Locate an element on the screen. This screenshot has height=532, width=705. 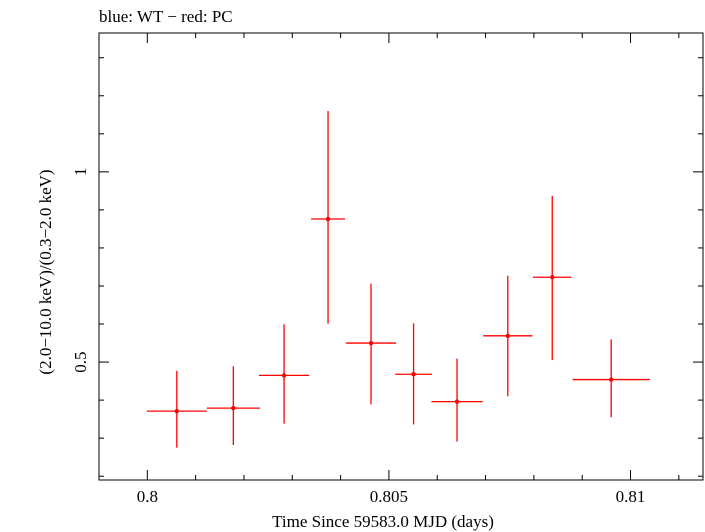
chart-title: blue: WT − red: PC is located at coordinates (166, 16).